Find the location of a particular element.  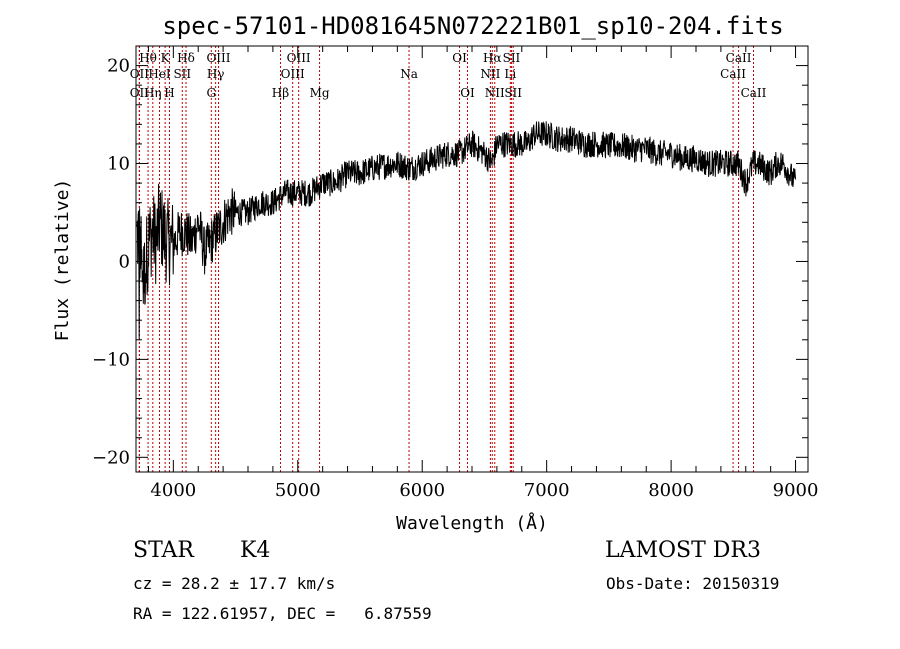

redshift-text: cz = 28.2 ± 17.7 km/s is located at coordinates (234, 583).